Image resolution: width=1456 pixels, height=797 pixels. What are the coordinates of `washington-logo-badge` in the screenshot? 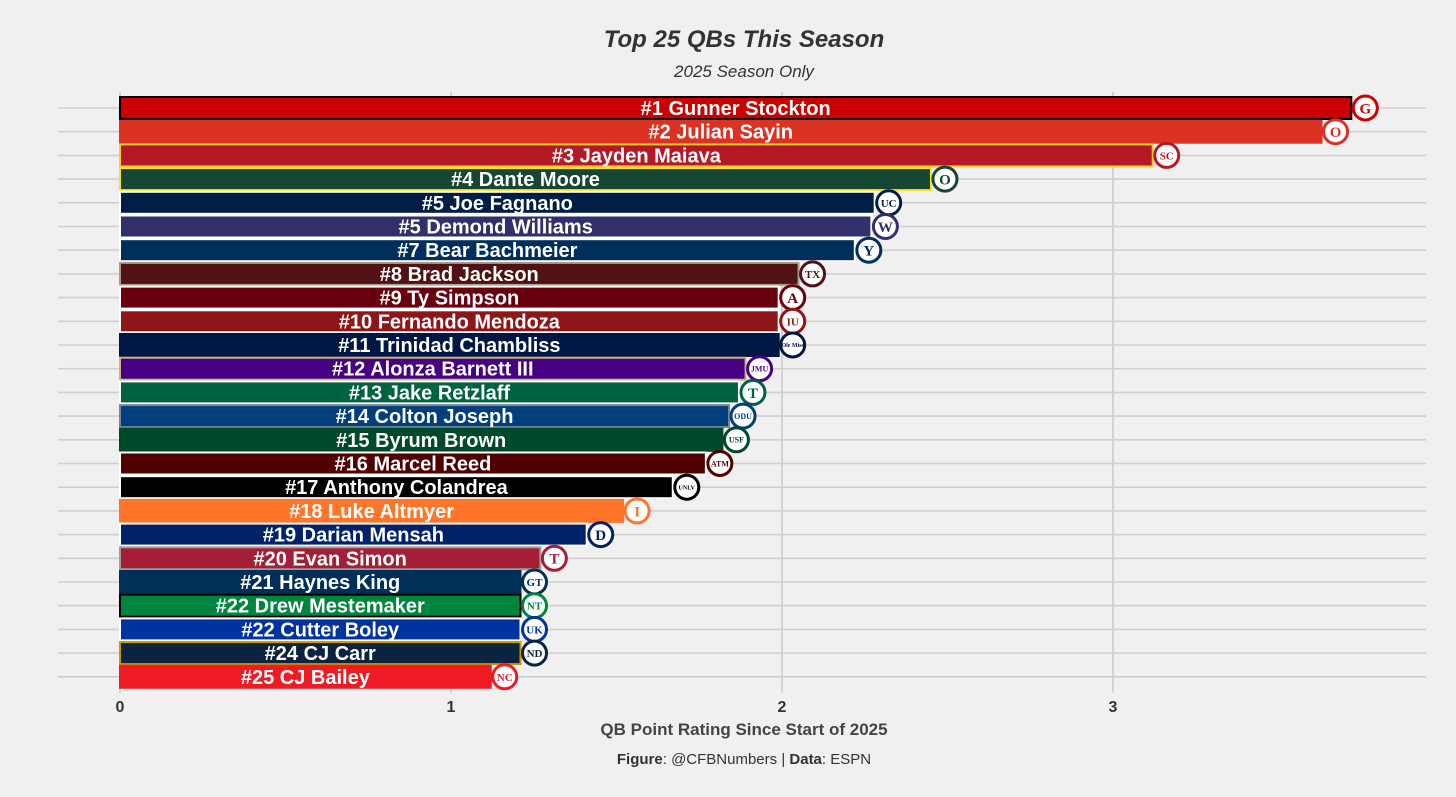 It's located at (885, 226).